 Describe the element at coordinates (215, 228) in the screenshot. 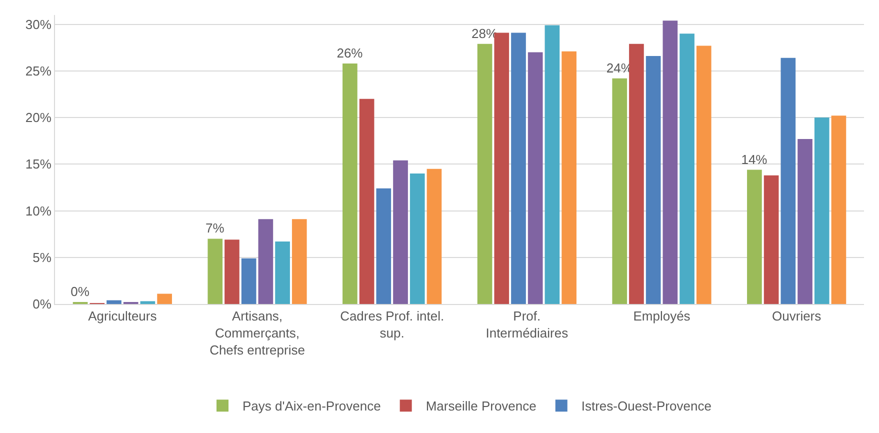

I see `data-label: 7%` at that location.